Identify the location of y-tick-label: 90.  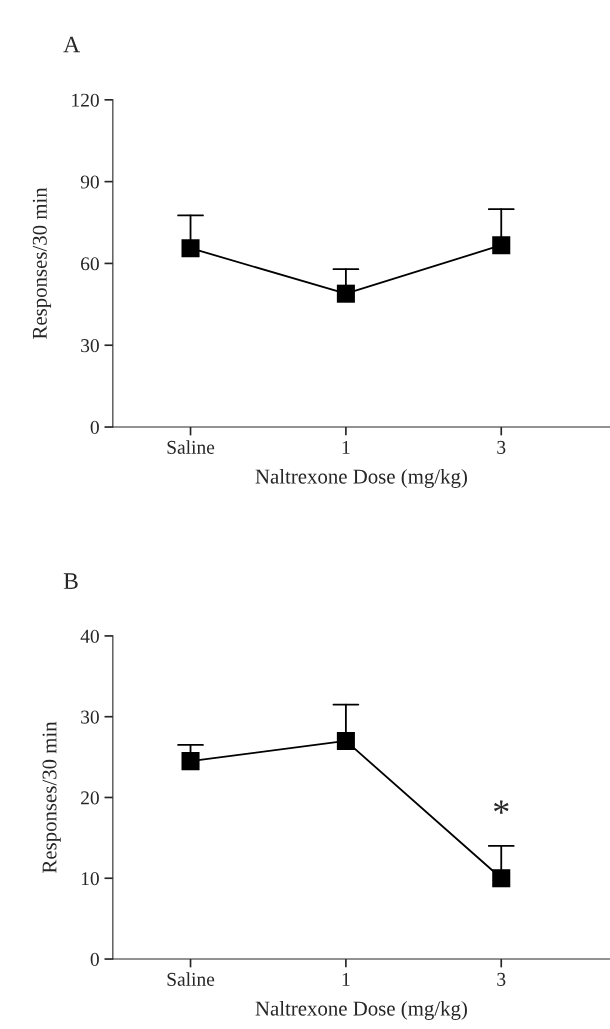
(89, 182).